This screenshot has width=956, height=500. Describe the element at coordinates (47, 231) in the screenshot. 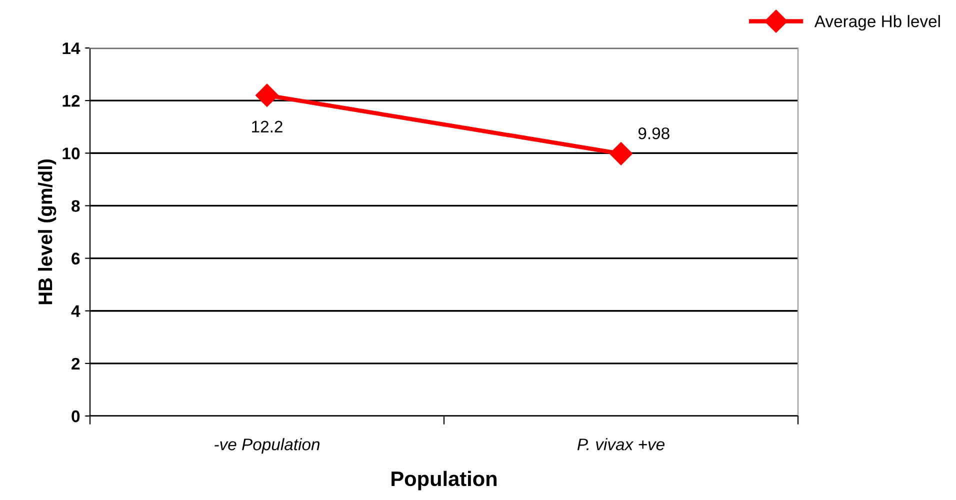

I see `y-axis-title: HB level (gm/dl)` at that location.